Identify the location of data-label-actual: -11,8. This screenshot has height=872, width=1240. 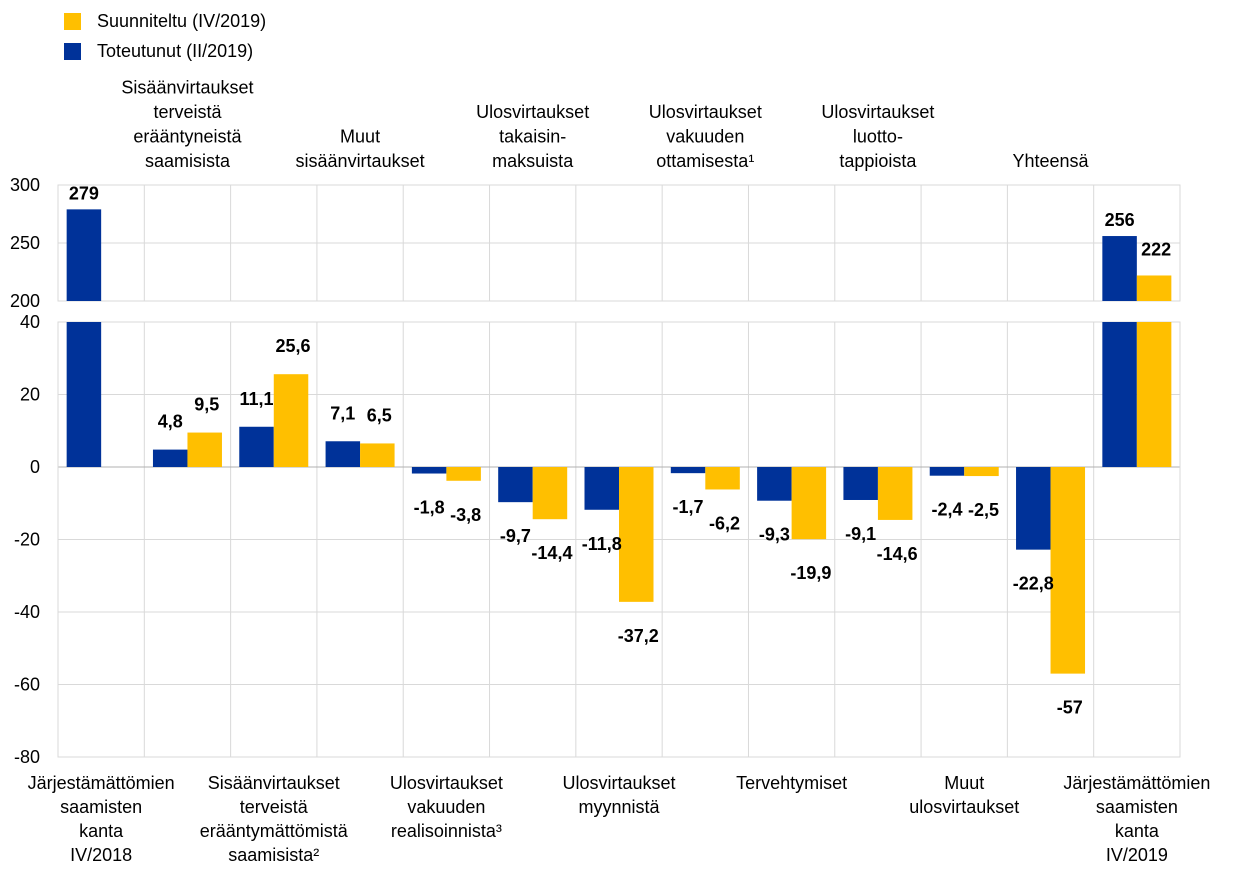
(602, 544).